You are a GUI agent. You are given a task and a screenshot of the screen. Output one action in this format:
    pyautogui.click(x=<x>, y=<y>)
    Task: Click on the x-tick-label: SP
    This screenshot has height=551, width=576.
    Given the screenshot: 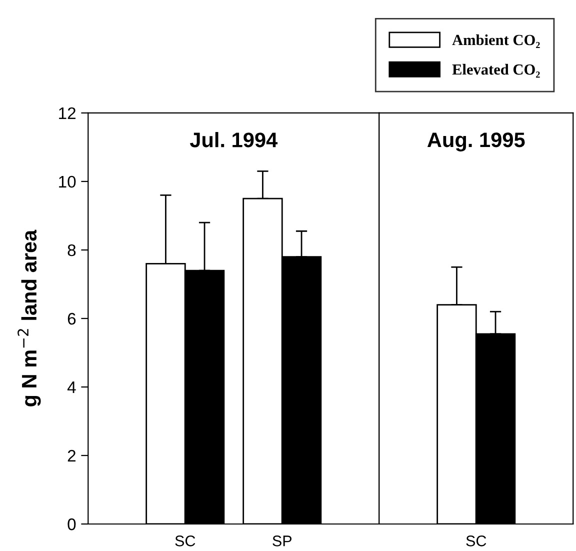 What is the action you would take?
    pyautogui.click(x=282, y=541)
    